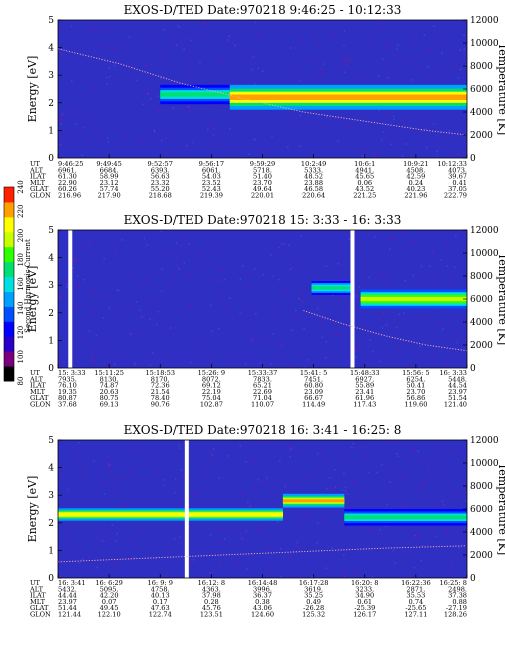 This screenshot has height=649, width=505. I want to click on table-cell: 66.67, so click(313, 398).